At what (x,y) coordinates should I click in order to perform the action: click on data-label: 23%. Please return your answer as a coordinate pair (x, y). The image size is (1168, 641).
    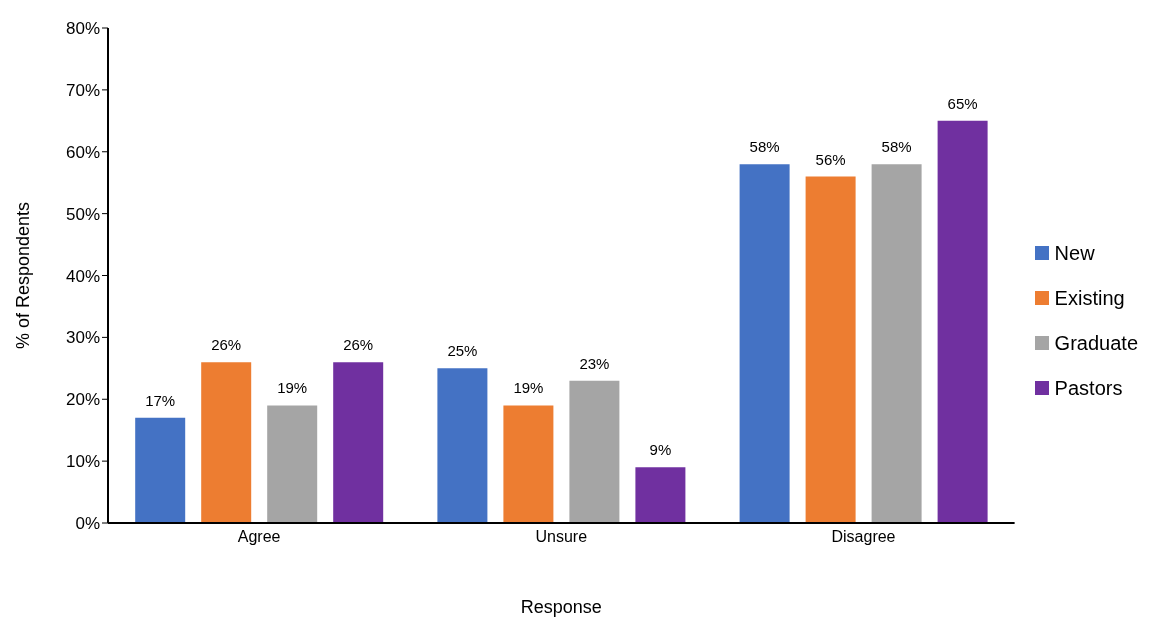
    Looking at the image, I should click on (594, 363).